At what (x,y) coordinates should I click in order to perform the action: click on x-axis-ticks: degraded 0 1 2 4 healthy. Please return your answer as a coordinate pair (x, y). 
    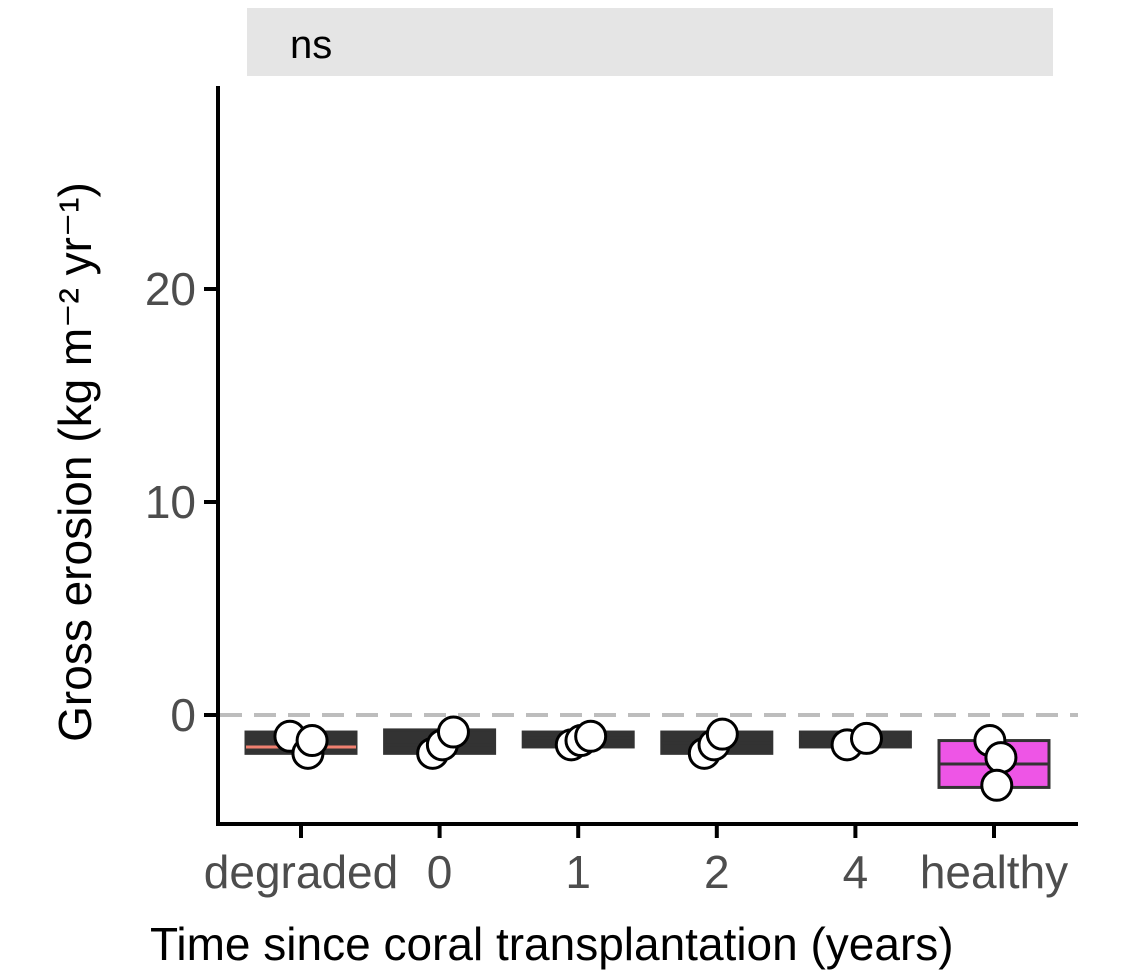
    Looking at the image, I should click on (636, 861).